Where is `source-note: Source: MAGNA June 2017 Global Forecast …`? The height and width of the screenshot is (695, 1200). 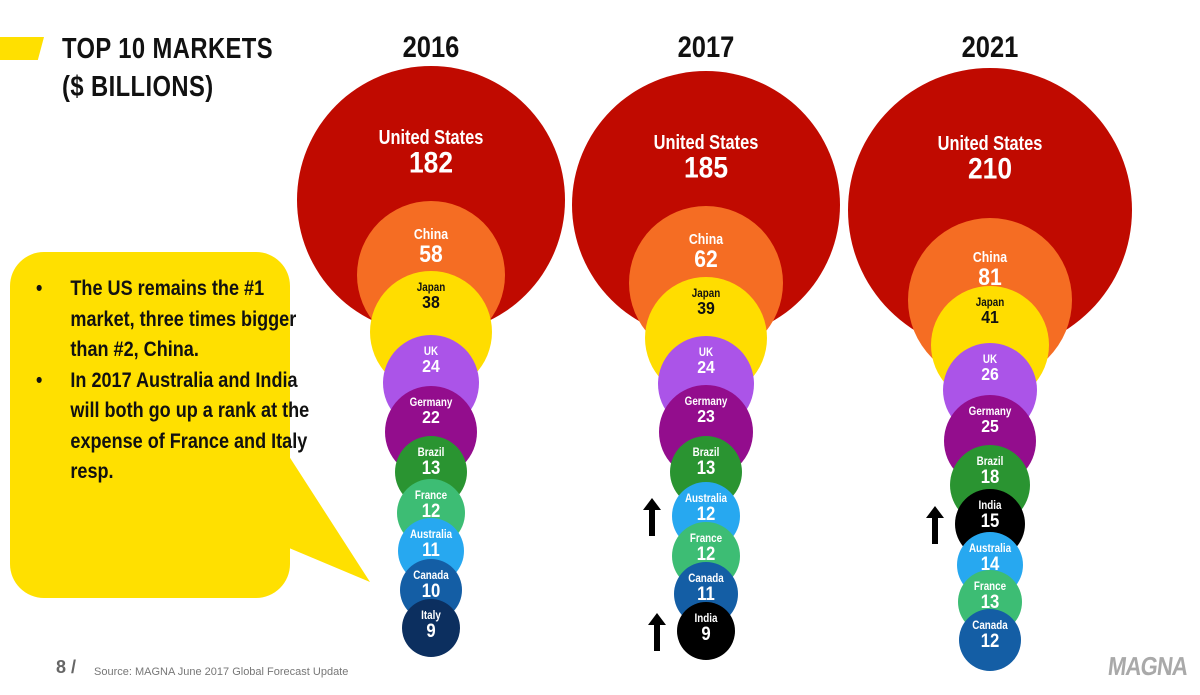 source-note: Source: MAGNA June 2017 Global Forecast … is located at coordinates (221, 672).